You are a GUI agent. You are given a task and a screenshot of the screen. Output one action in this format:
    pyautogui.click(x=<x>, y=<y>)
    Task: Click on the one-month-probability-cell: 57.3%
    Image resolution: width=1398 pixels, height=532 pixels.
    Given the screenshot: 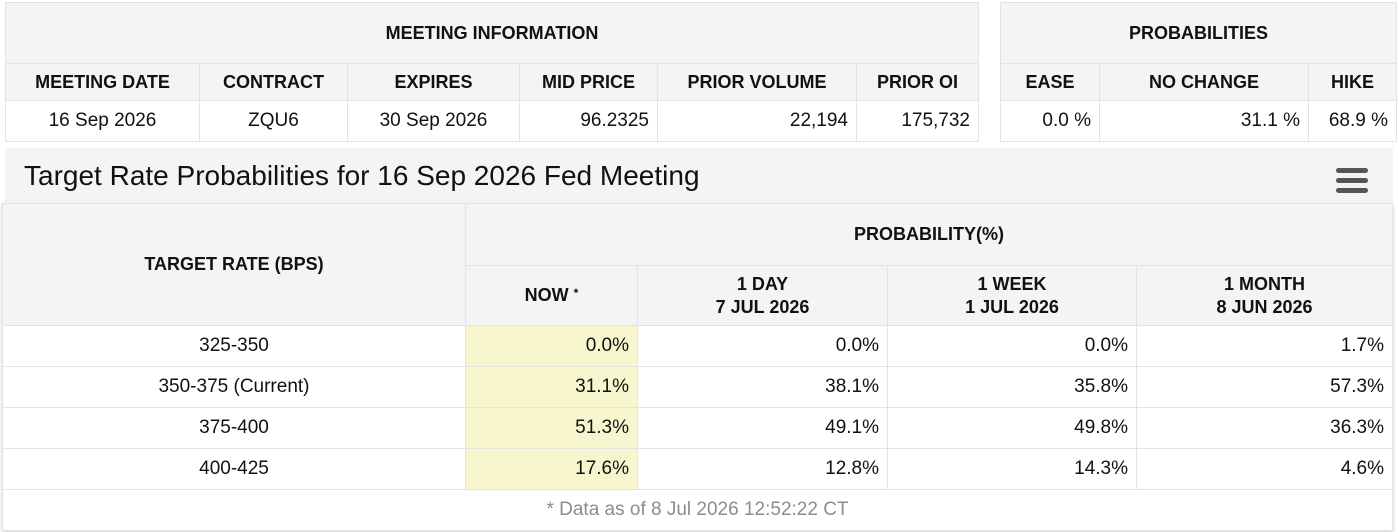 What is the action you would take?
    pyautogui.click(x=1264, y=387)
    